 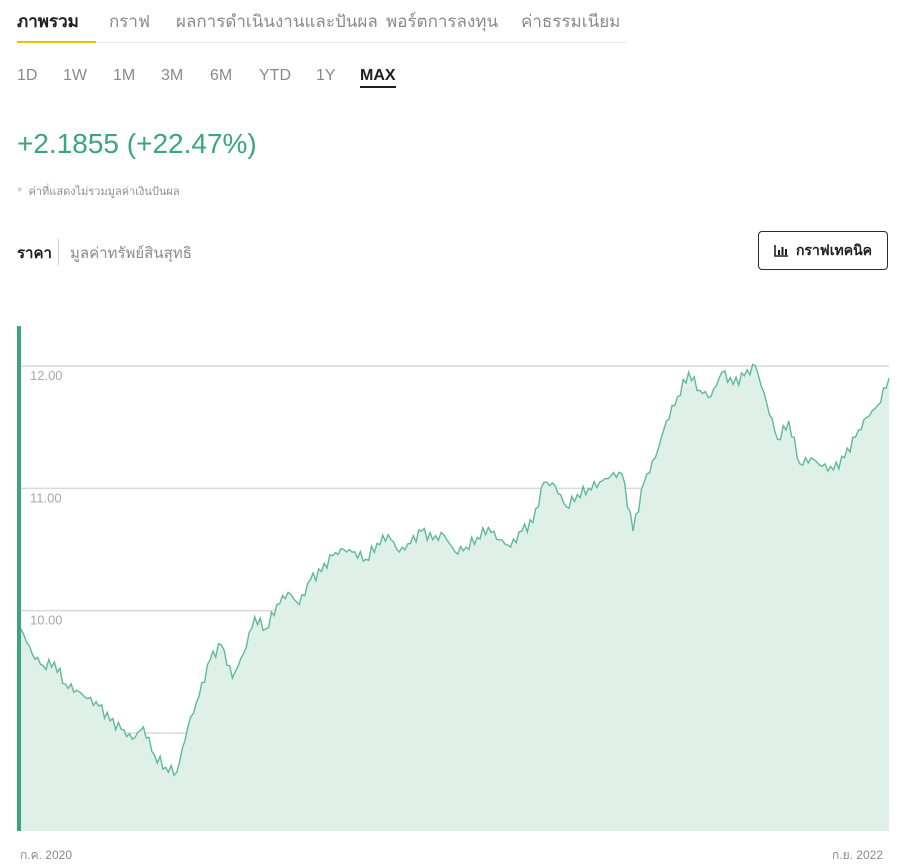 What do you see at coordinates (34, 253) in the screenshot?
I see `subtab-price: ราคา` at bounding box center [34, 253].